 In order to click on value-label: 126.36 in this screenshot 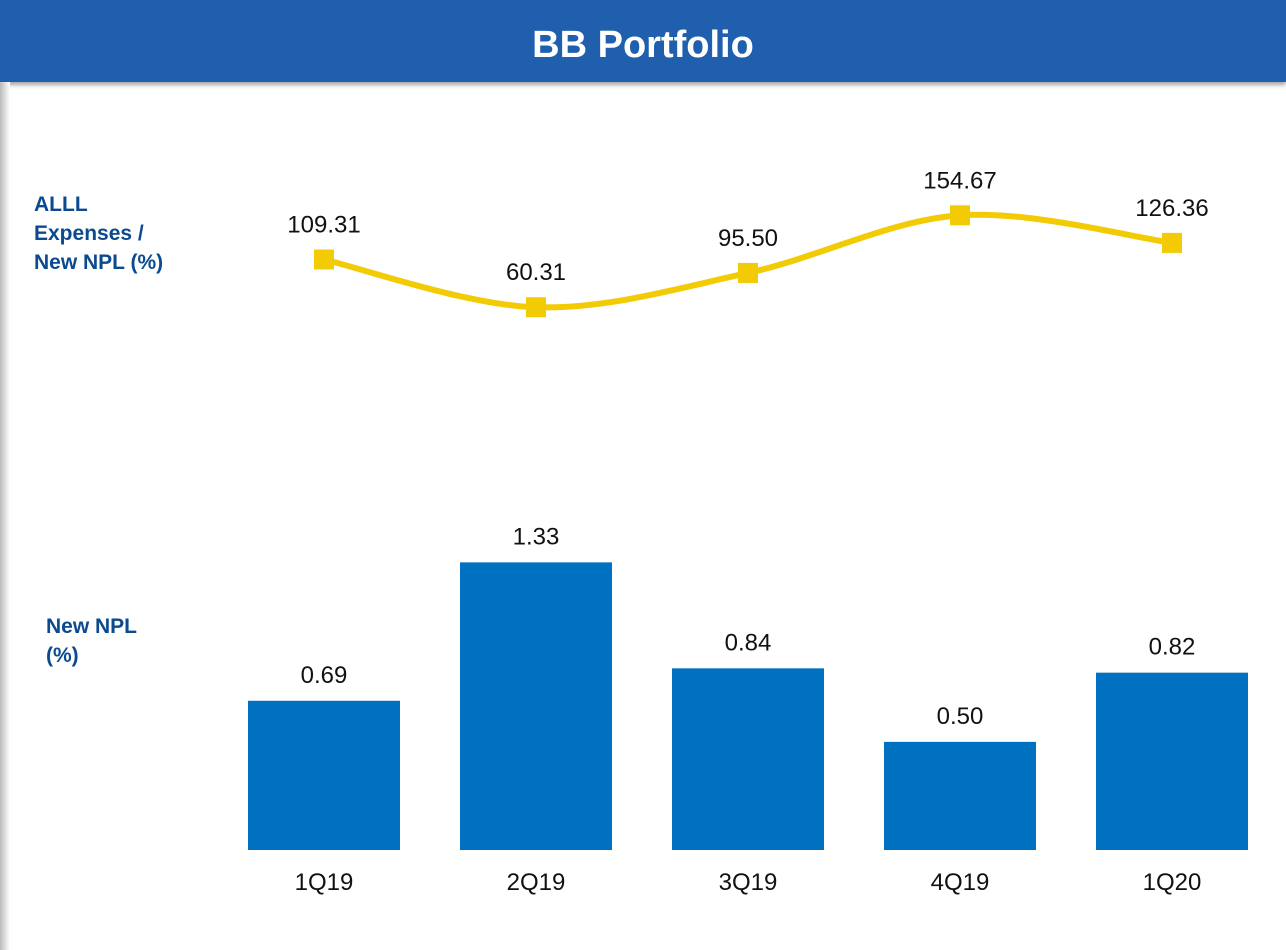, I will do `click(1171, 208)`.